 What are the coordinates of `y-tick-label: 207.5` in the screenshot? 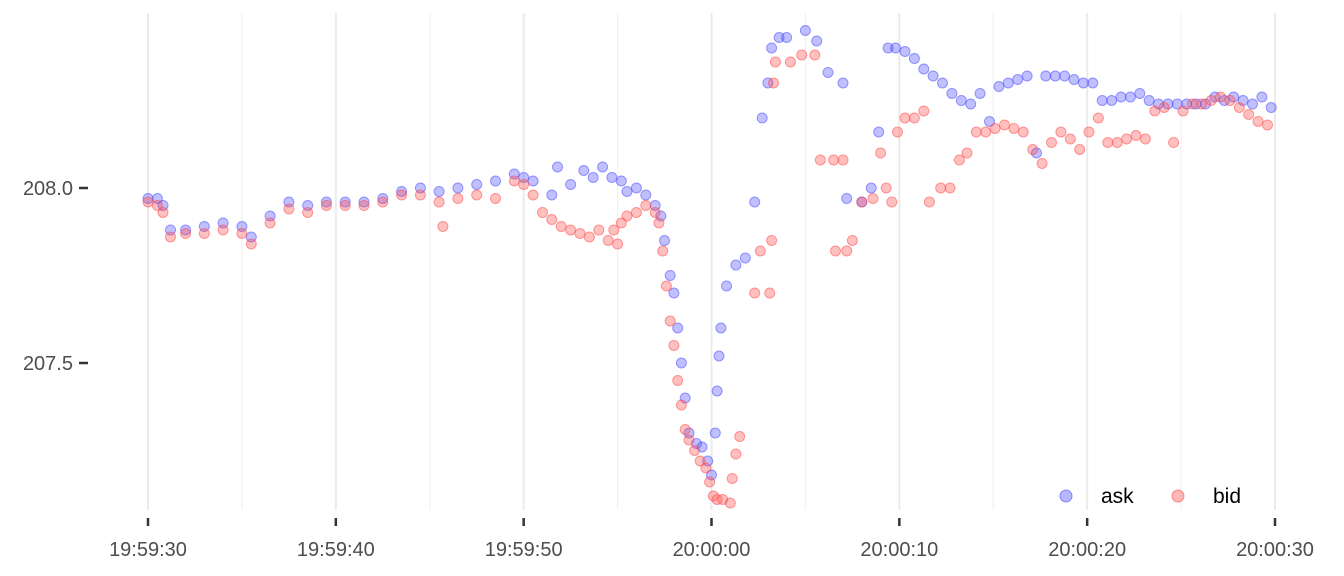 It's located at (48, 364).